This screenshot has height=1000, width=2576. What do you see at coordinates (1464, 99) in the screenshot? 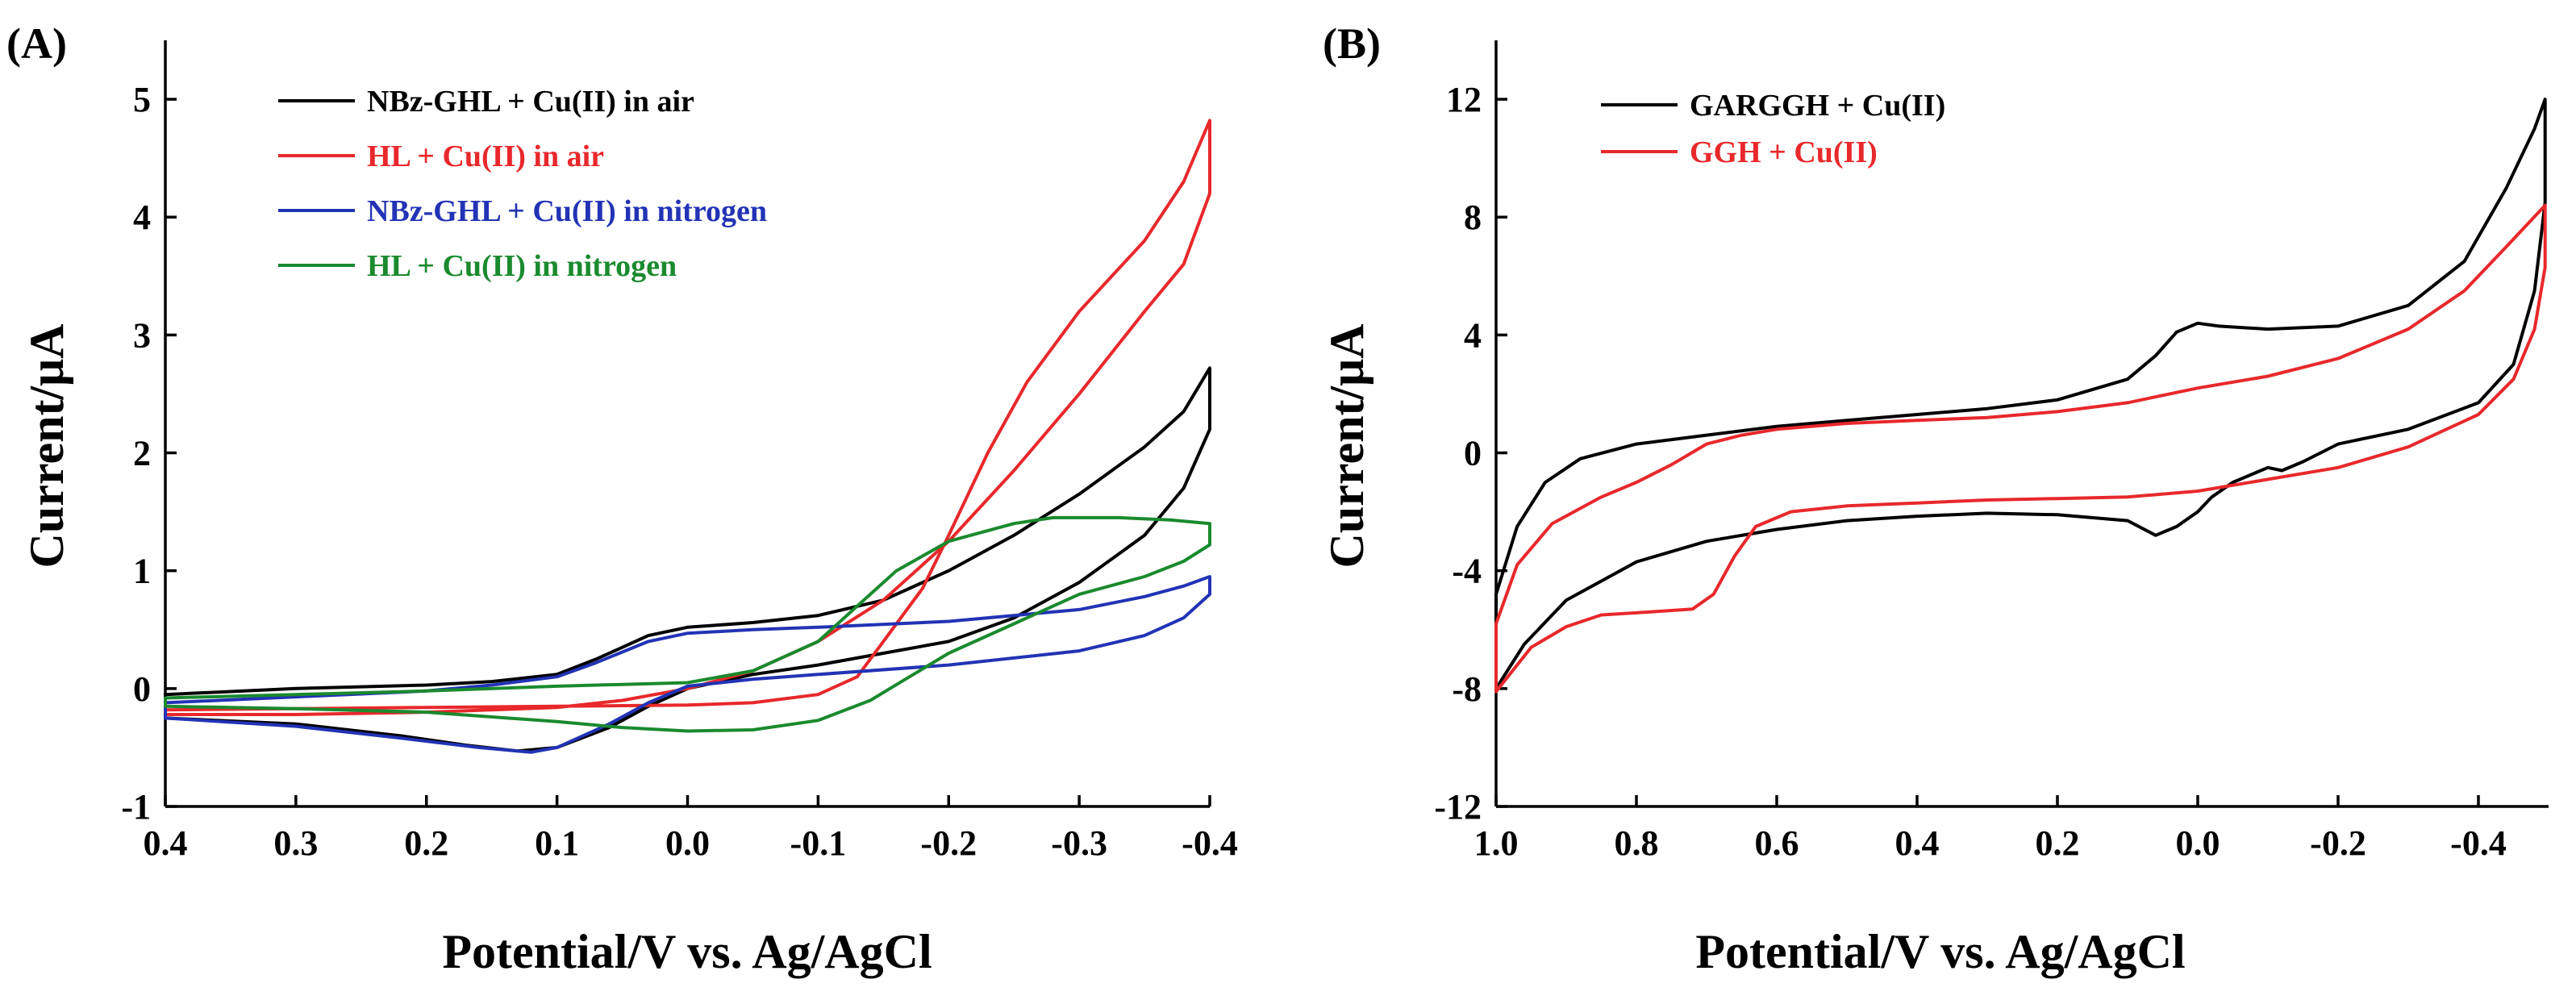
I see `panel-b-y-tick-label: 12` at bounding box center [1464, 99].